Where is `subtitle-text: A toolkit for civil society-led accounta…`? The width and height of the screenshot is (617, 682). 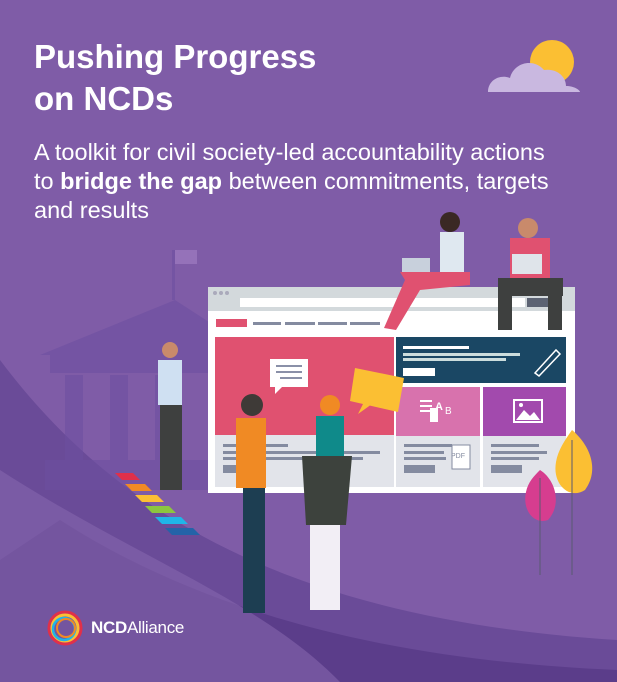 subtitle-text: A toolkit for civil society-led accounta… is located at coordinates (289, 166).